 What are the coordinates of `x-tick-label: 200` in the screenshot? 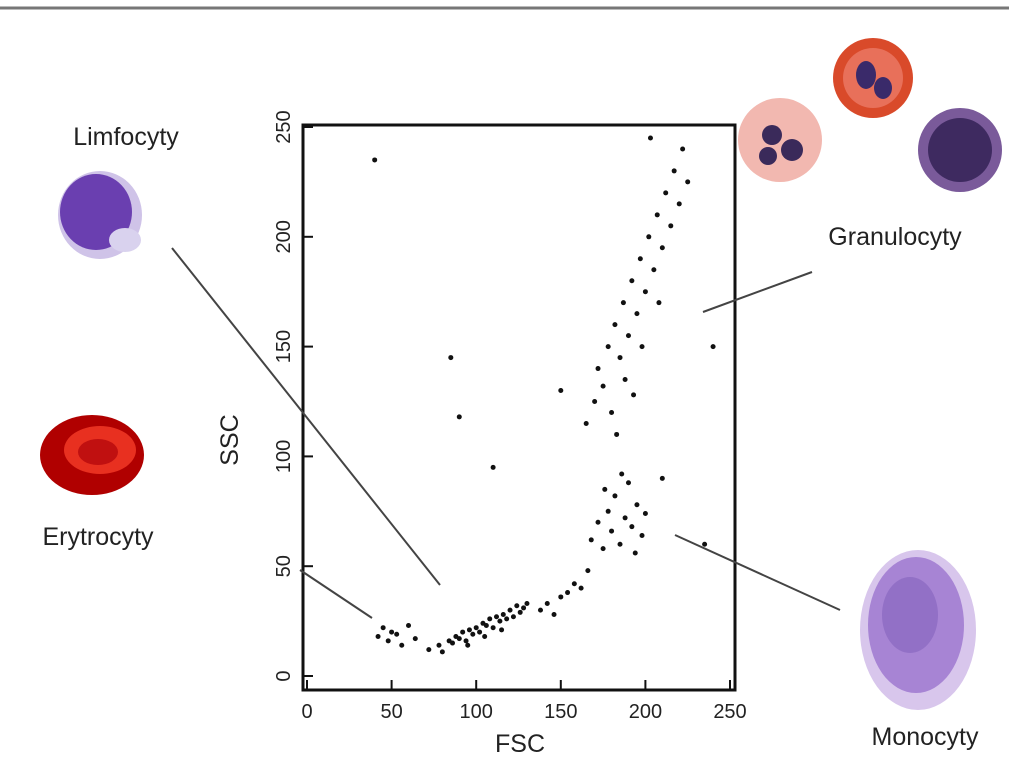 It's located at (645, 712).